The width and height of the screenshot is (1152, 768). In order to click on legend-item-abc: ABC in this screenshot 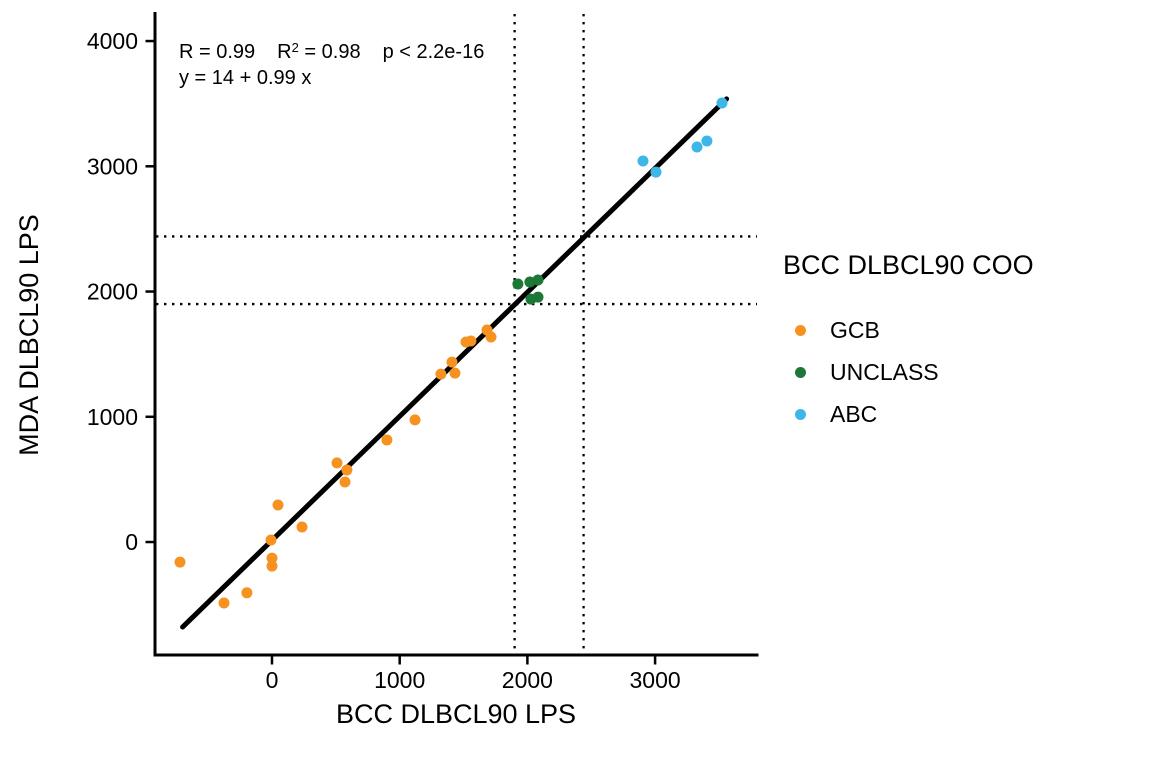, I will do `click(908, 414)`.